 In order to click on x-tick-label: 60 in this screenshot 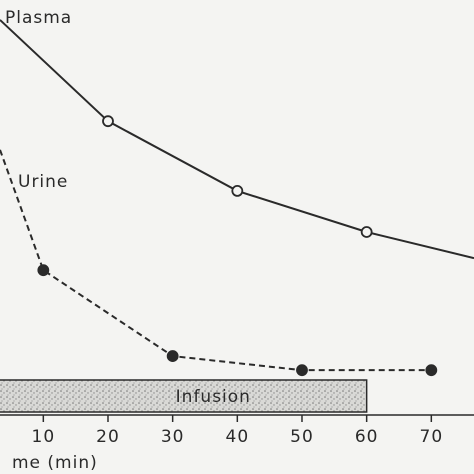, I will do `click(367, 437)`.